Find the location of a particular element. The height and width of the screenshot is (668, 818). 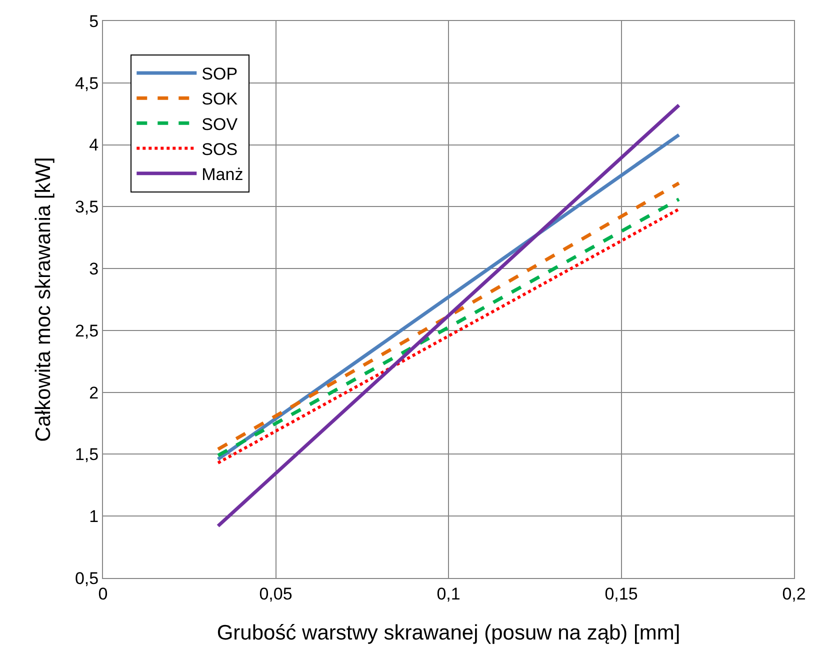

y-tick-label: 4 is located at coordinates (94, 145).